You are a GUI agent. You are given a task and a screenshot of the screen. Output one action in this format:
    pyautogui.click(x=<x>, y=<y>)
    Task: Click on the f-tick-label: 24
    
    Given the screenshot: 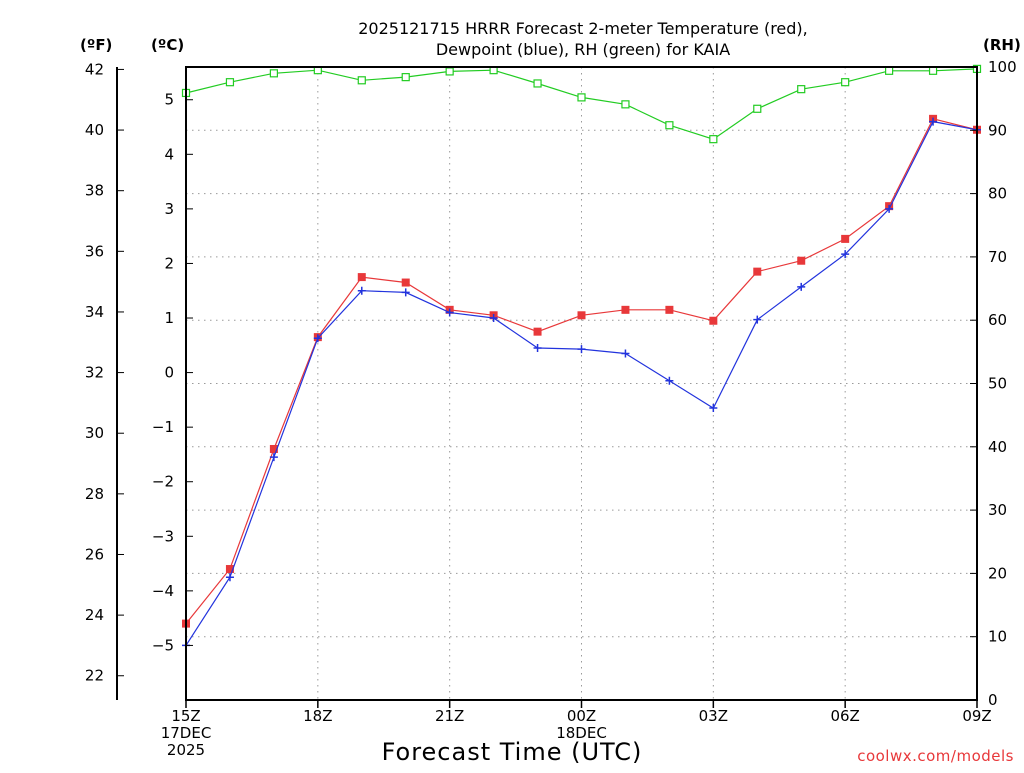 What is the action you would take?
    pyautogui.click(x=94, y=615)
    